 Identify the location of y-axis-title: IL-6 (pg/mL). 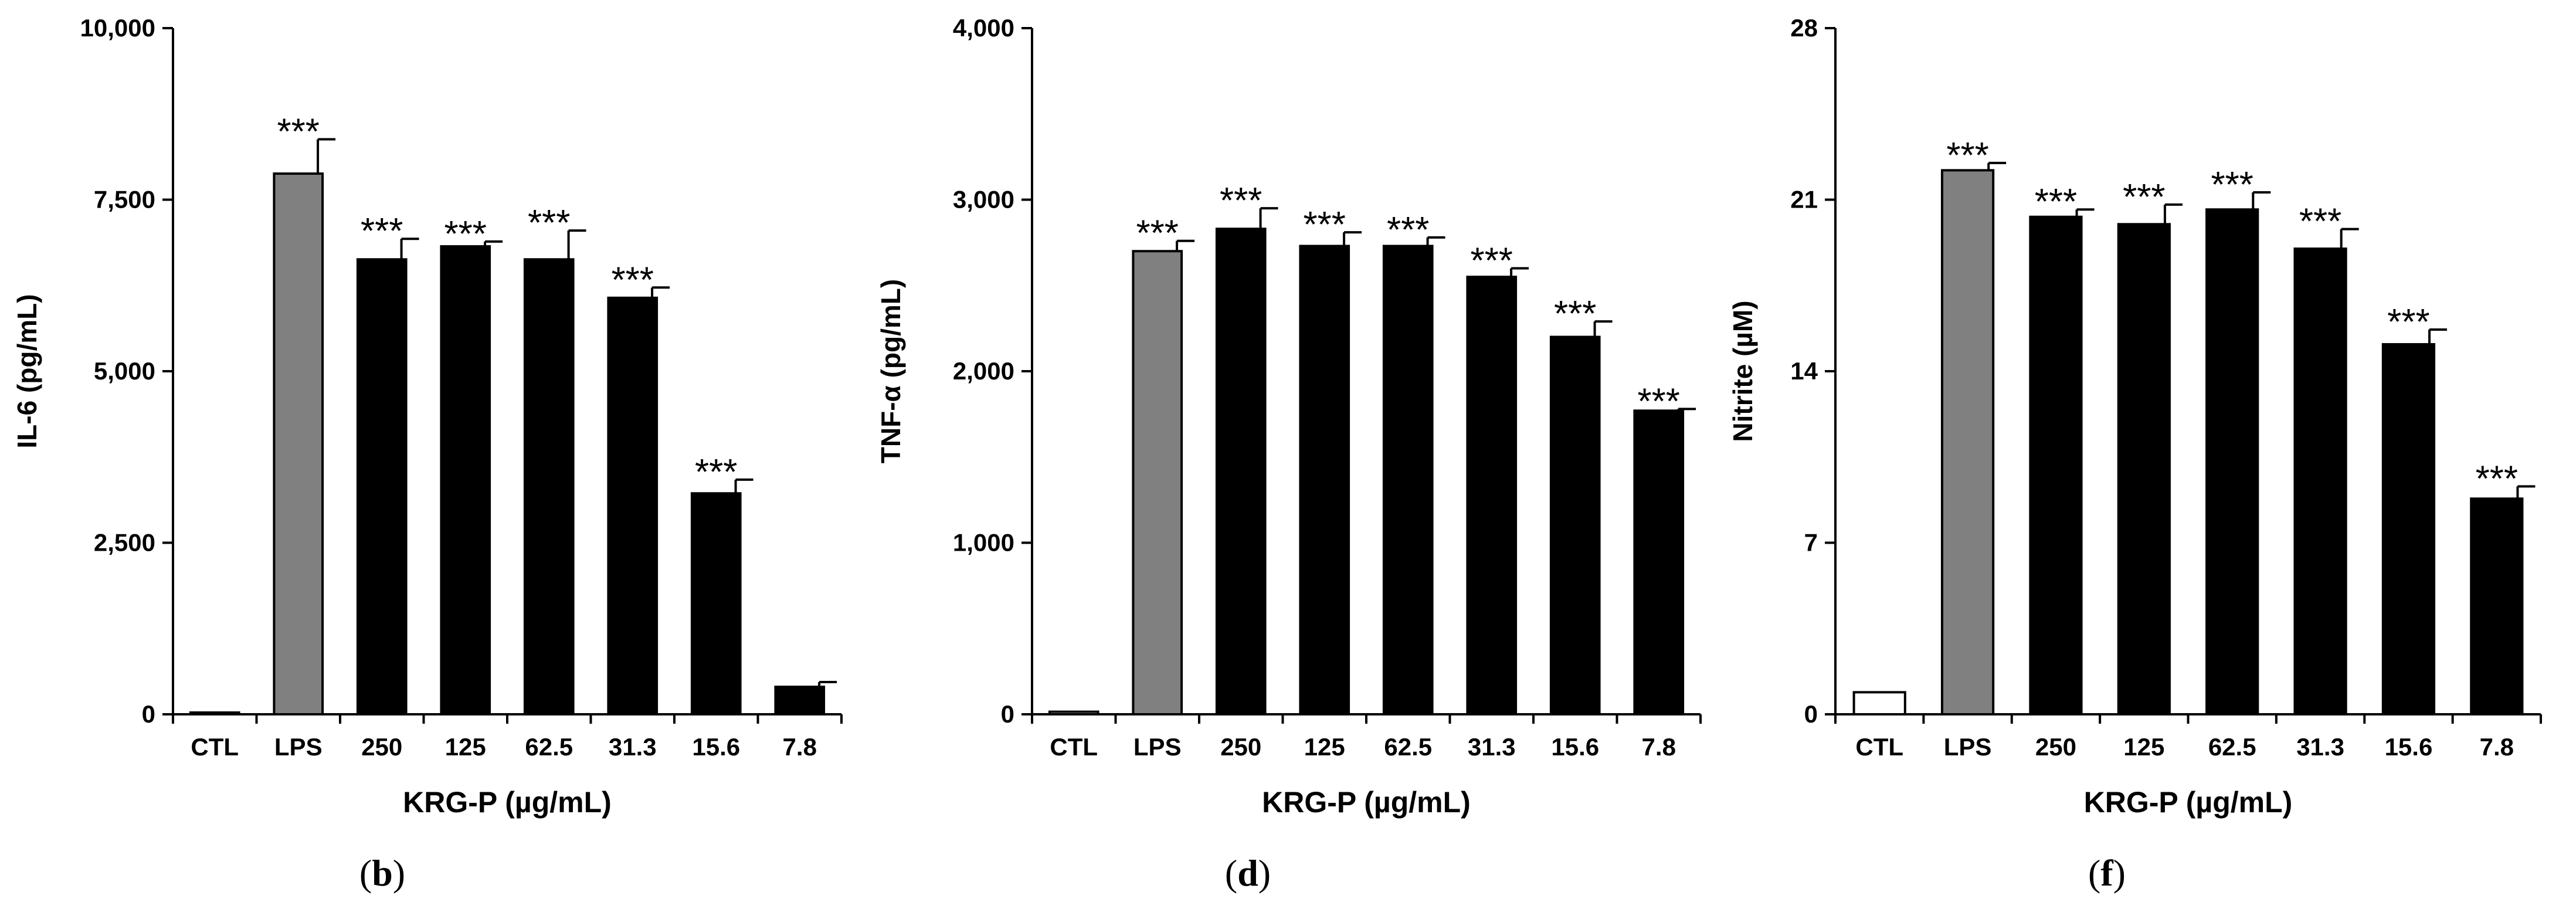
(27, 371).